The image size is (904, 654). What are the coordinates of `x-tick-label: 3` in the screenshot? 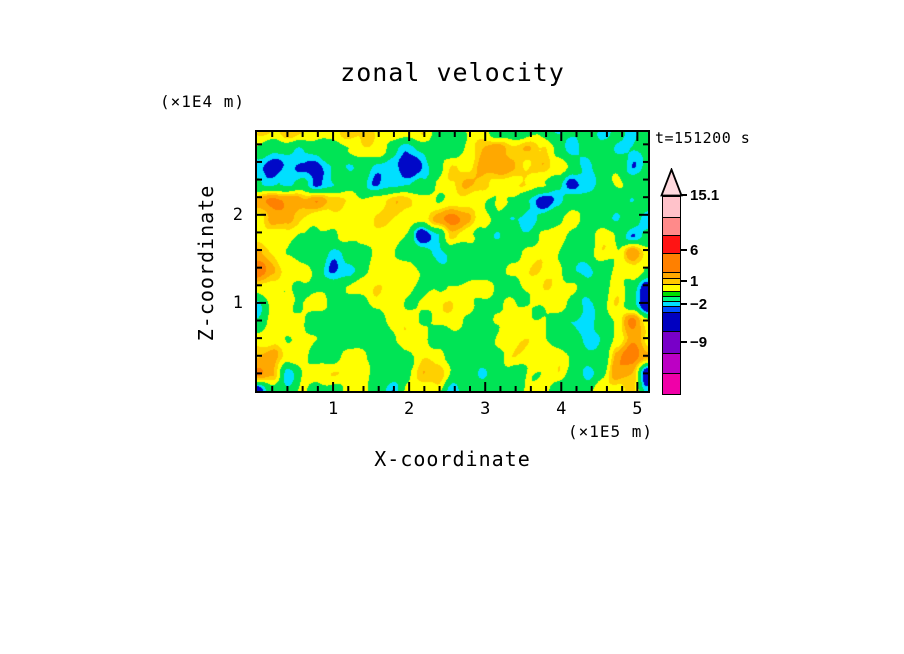 It's located at (485, 409).